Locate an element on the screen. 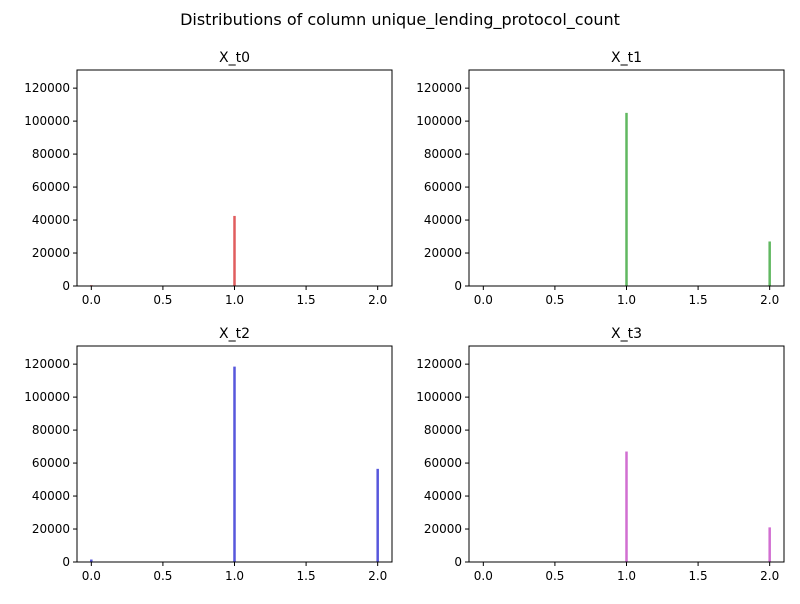  subplot-title: X_t1 is located at coordinates (626, 58).